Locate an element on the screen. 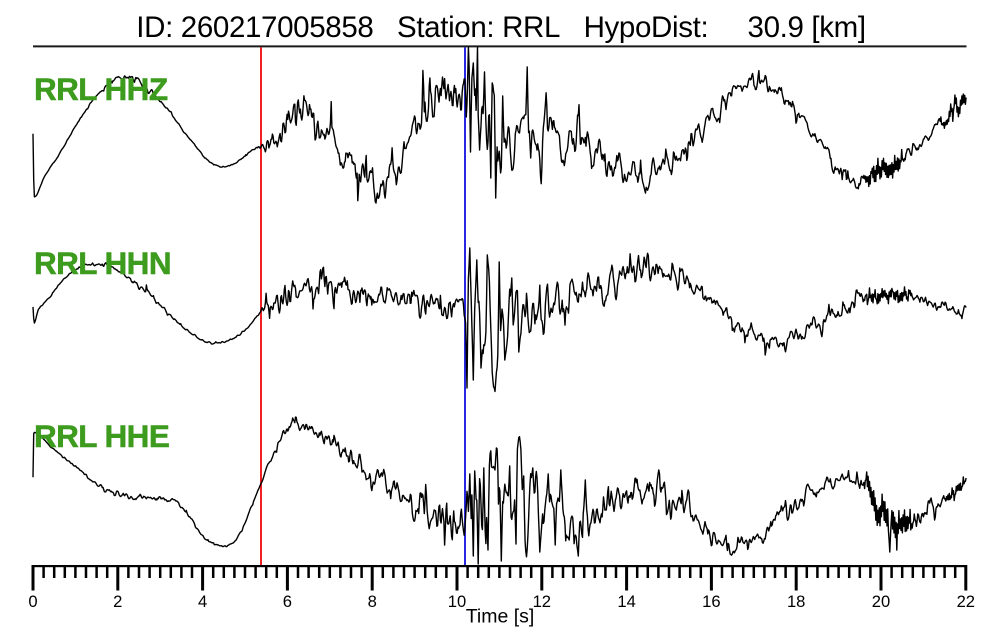  svg-text: Time [s] is located at coordinates (500, 617).